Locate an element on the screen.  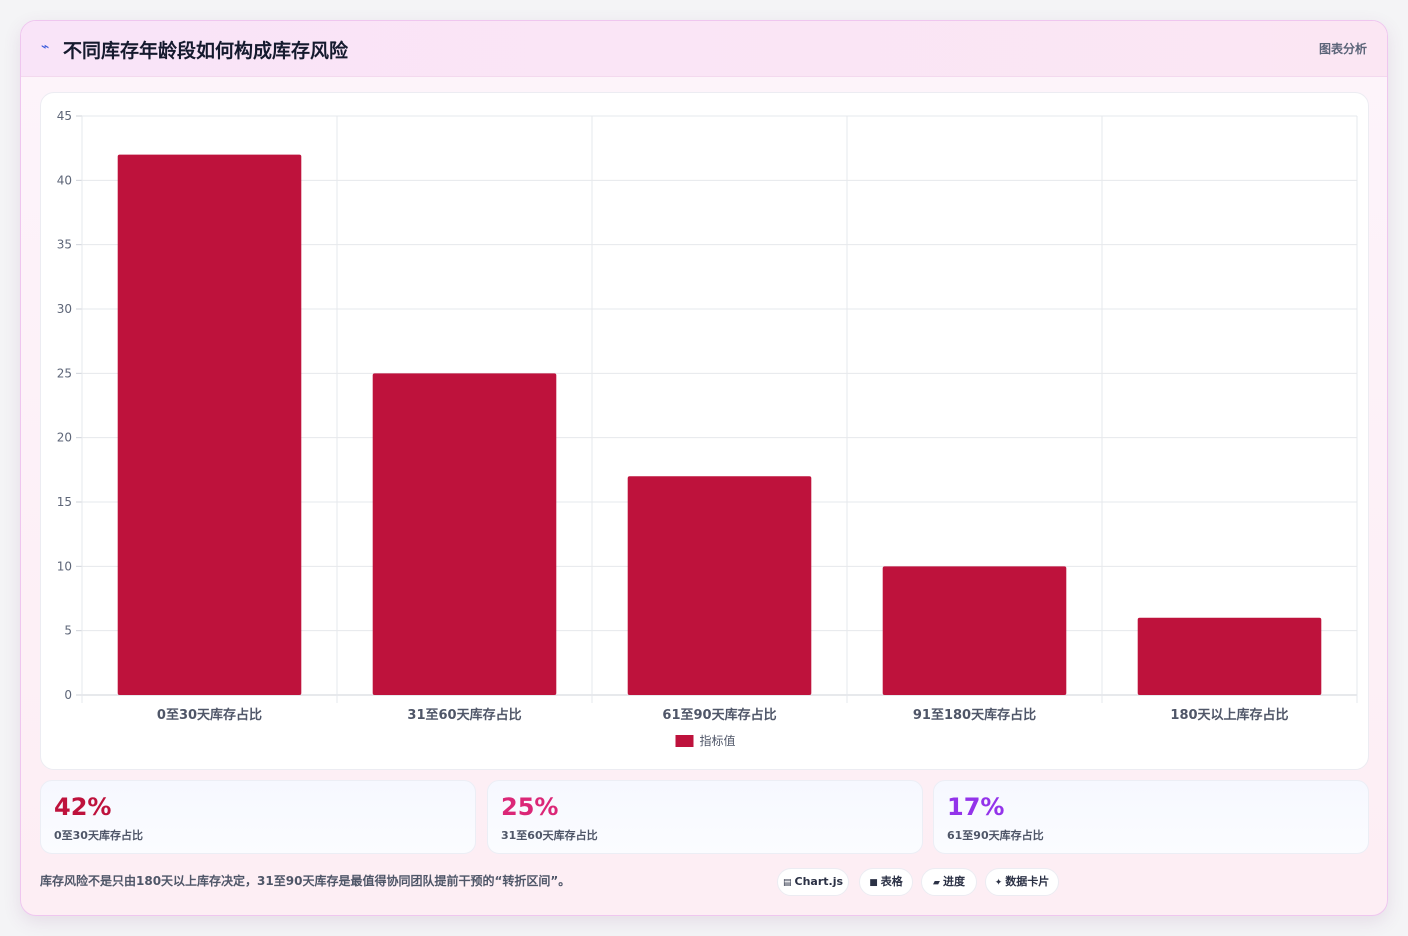
y-tick-label: 5 is located at coordinates (68, 631).